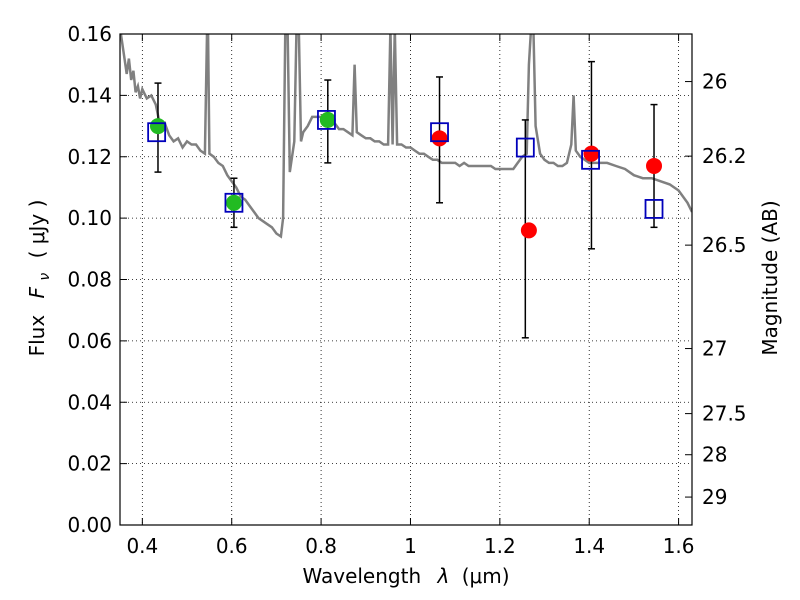 The image size is (800, 600). What do you see at coordinates (89, 341) in the screenshot?
I see `y-tick-label-3: 0.06` at bounding box center [89, 341].